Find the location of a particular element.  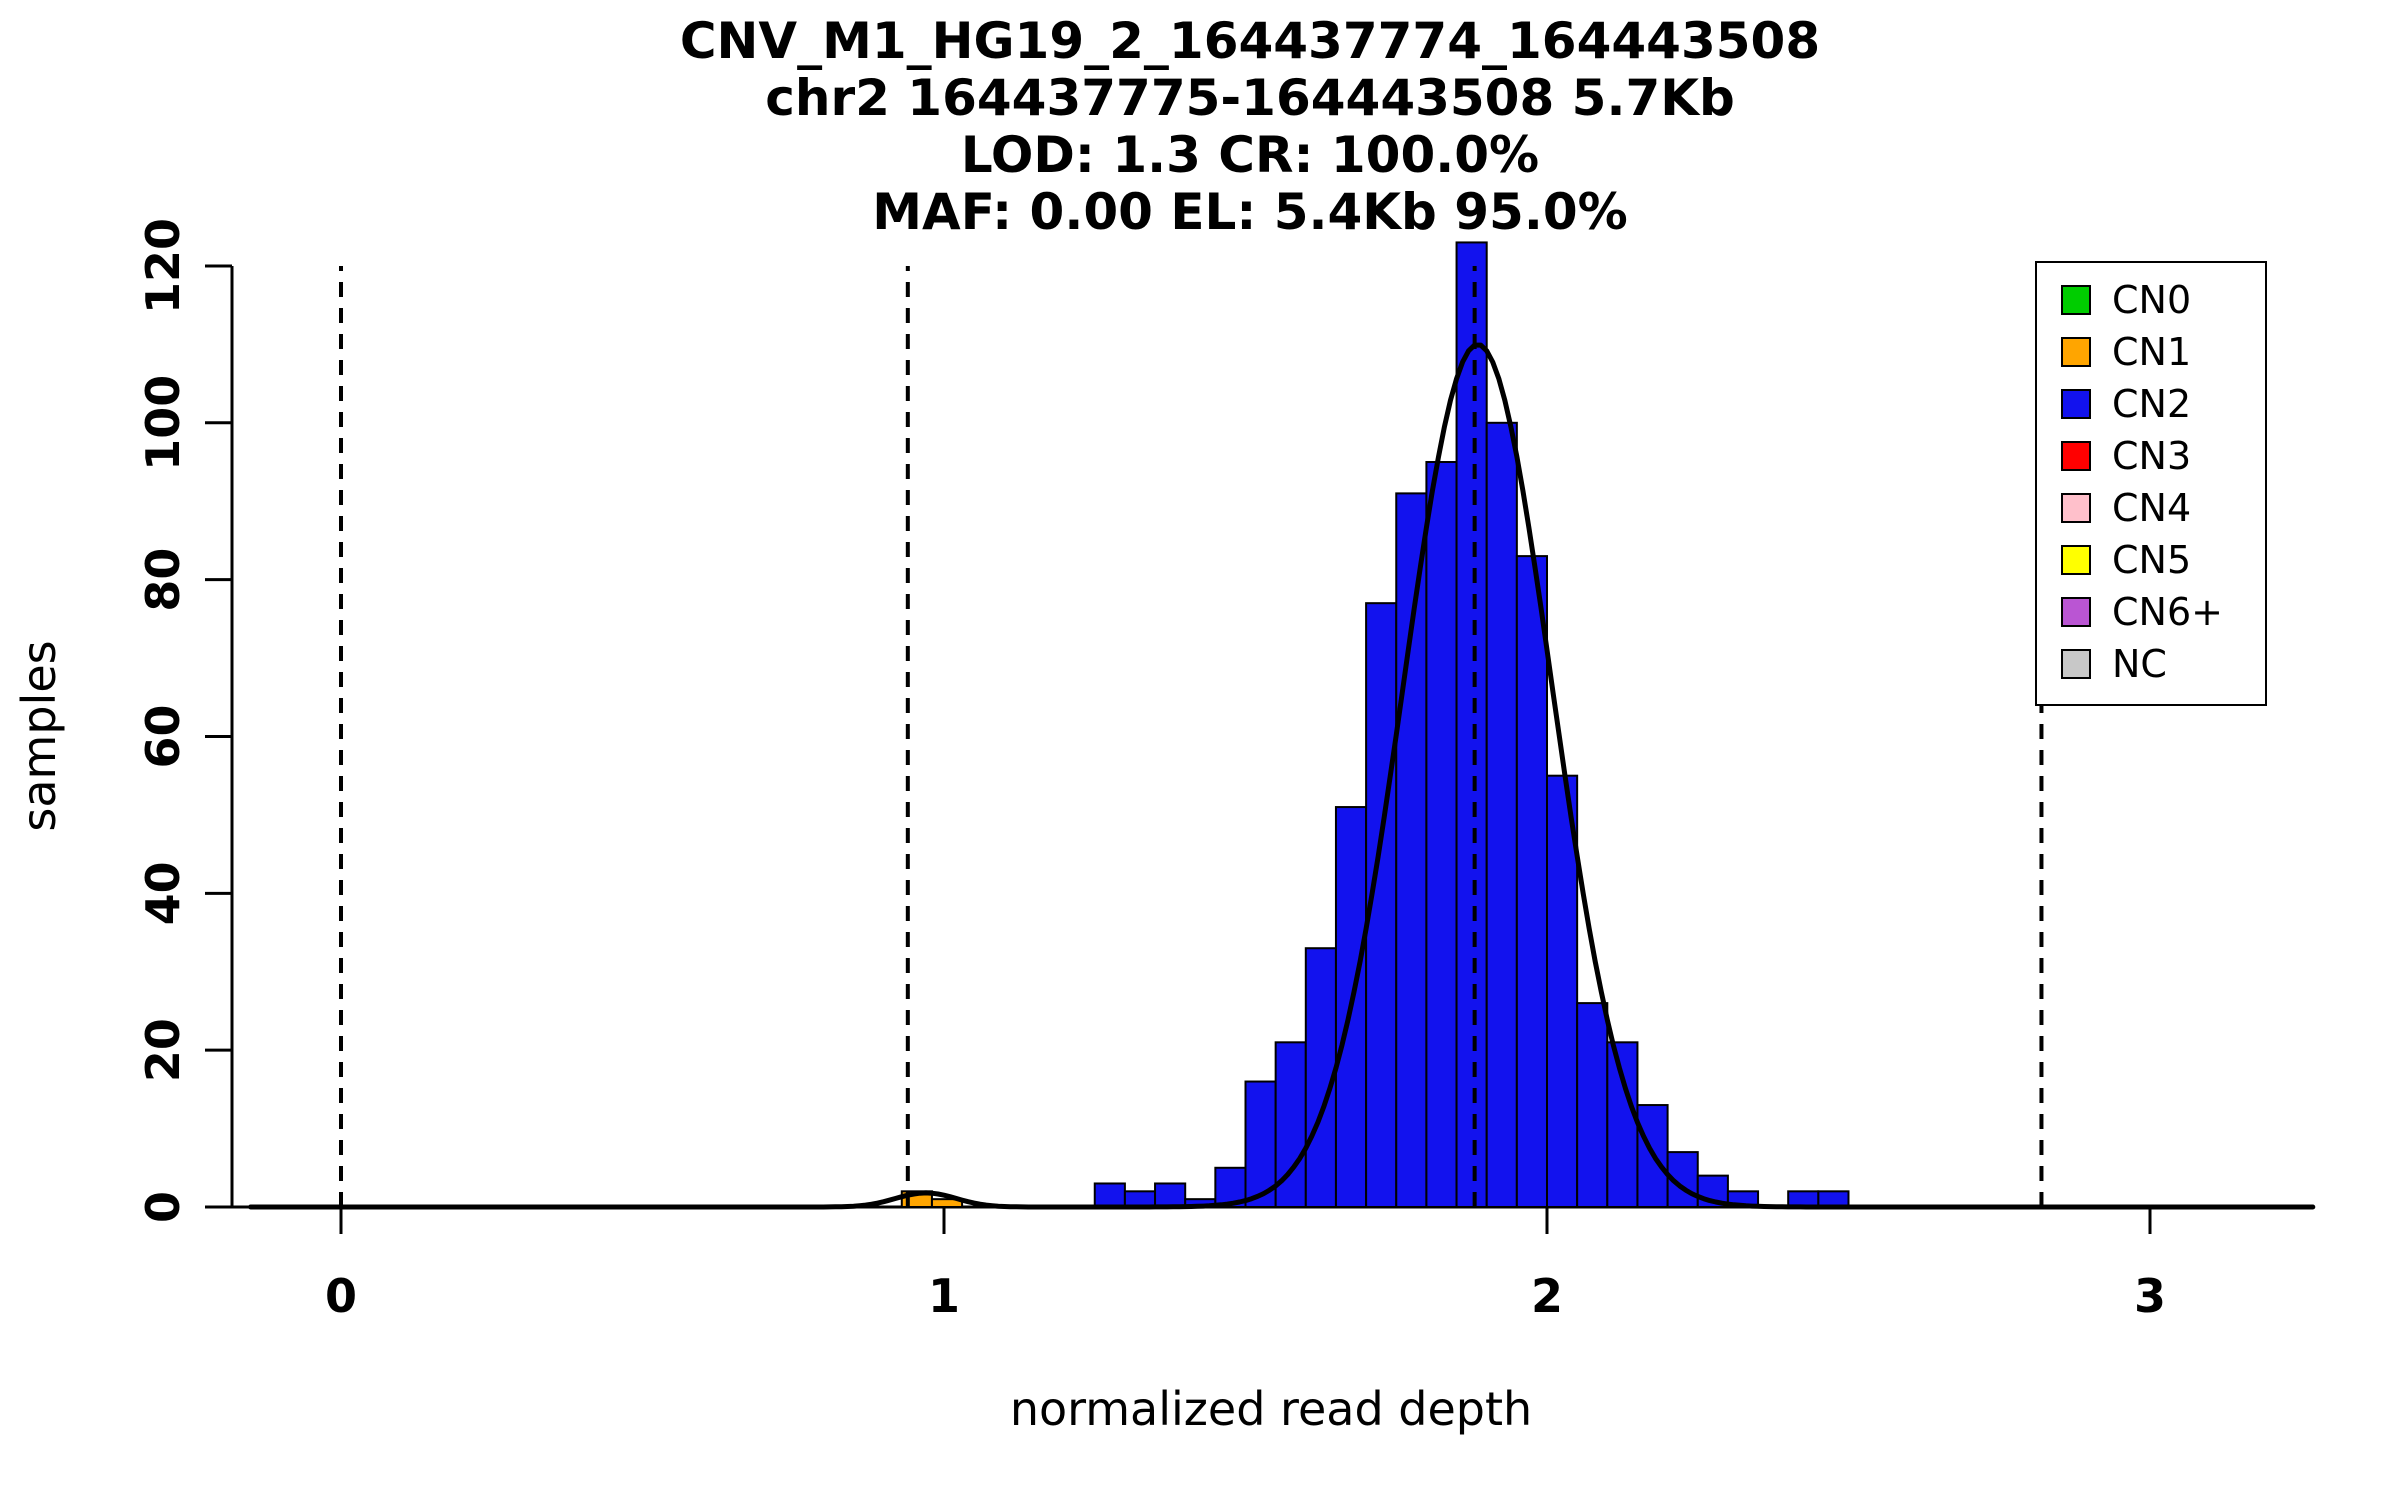

x-tick-label: 0 is located at coordinates (341, 1296).